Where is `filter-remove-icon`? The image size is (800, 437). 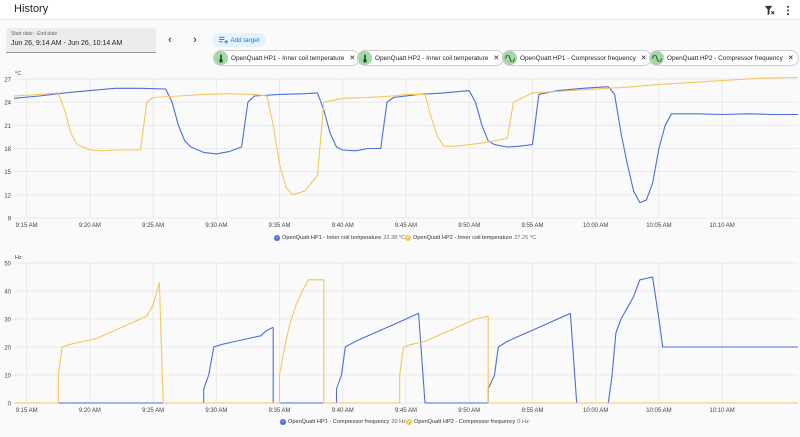
filter-remove-icon is located at coordinates (769, 10).